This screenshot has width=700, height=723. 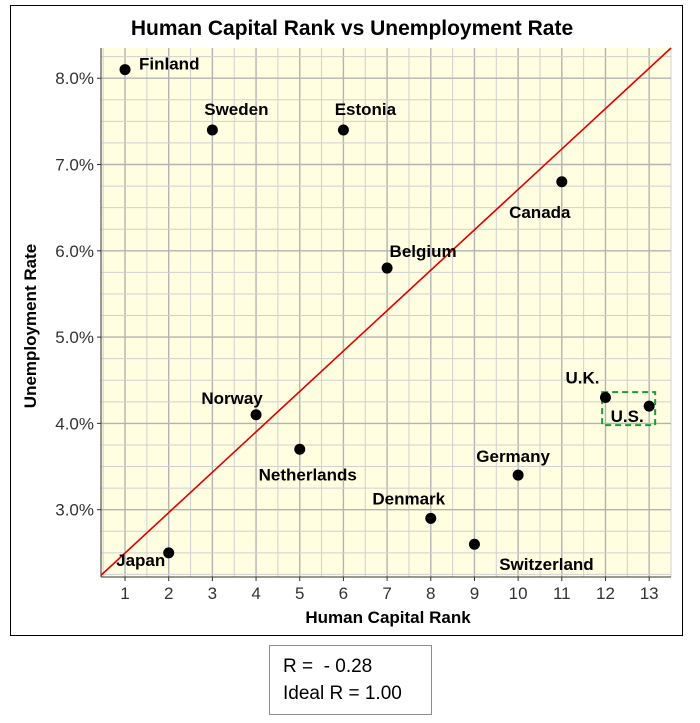 I want to click on point-label: Sweden, so click(x=236, y=109).